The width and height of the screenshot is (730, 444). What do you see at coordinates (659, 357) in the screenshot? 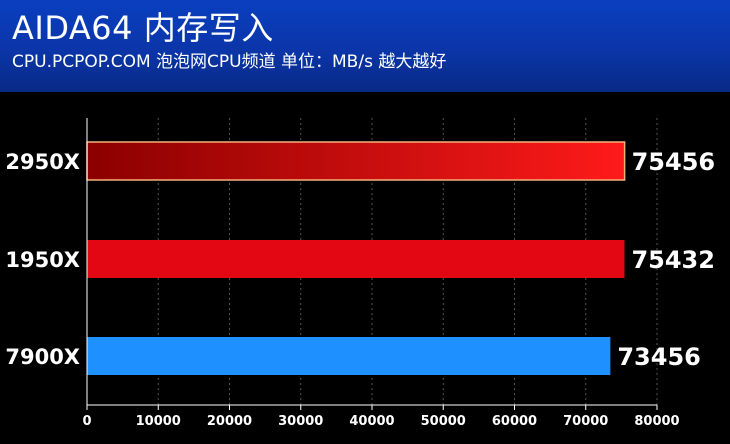
I see `value-label: 73456` at bounding box center [659, 357].